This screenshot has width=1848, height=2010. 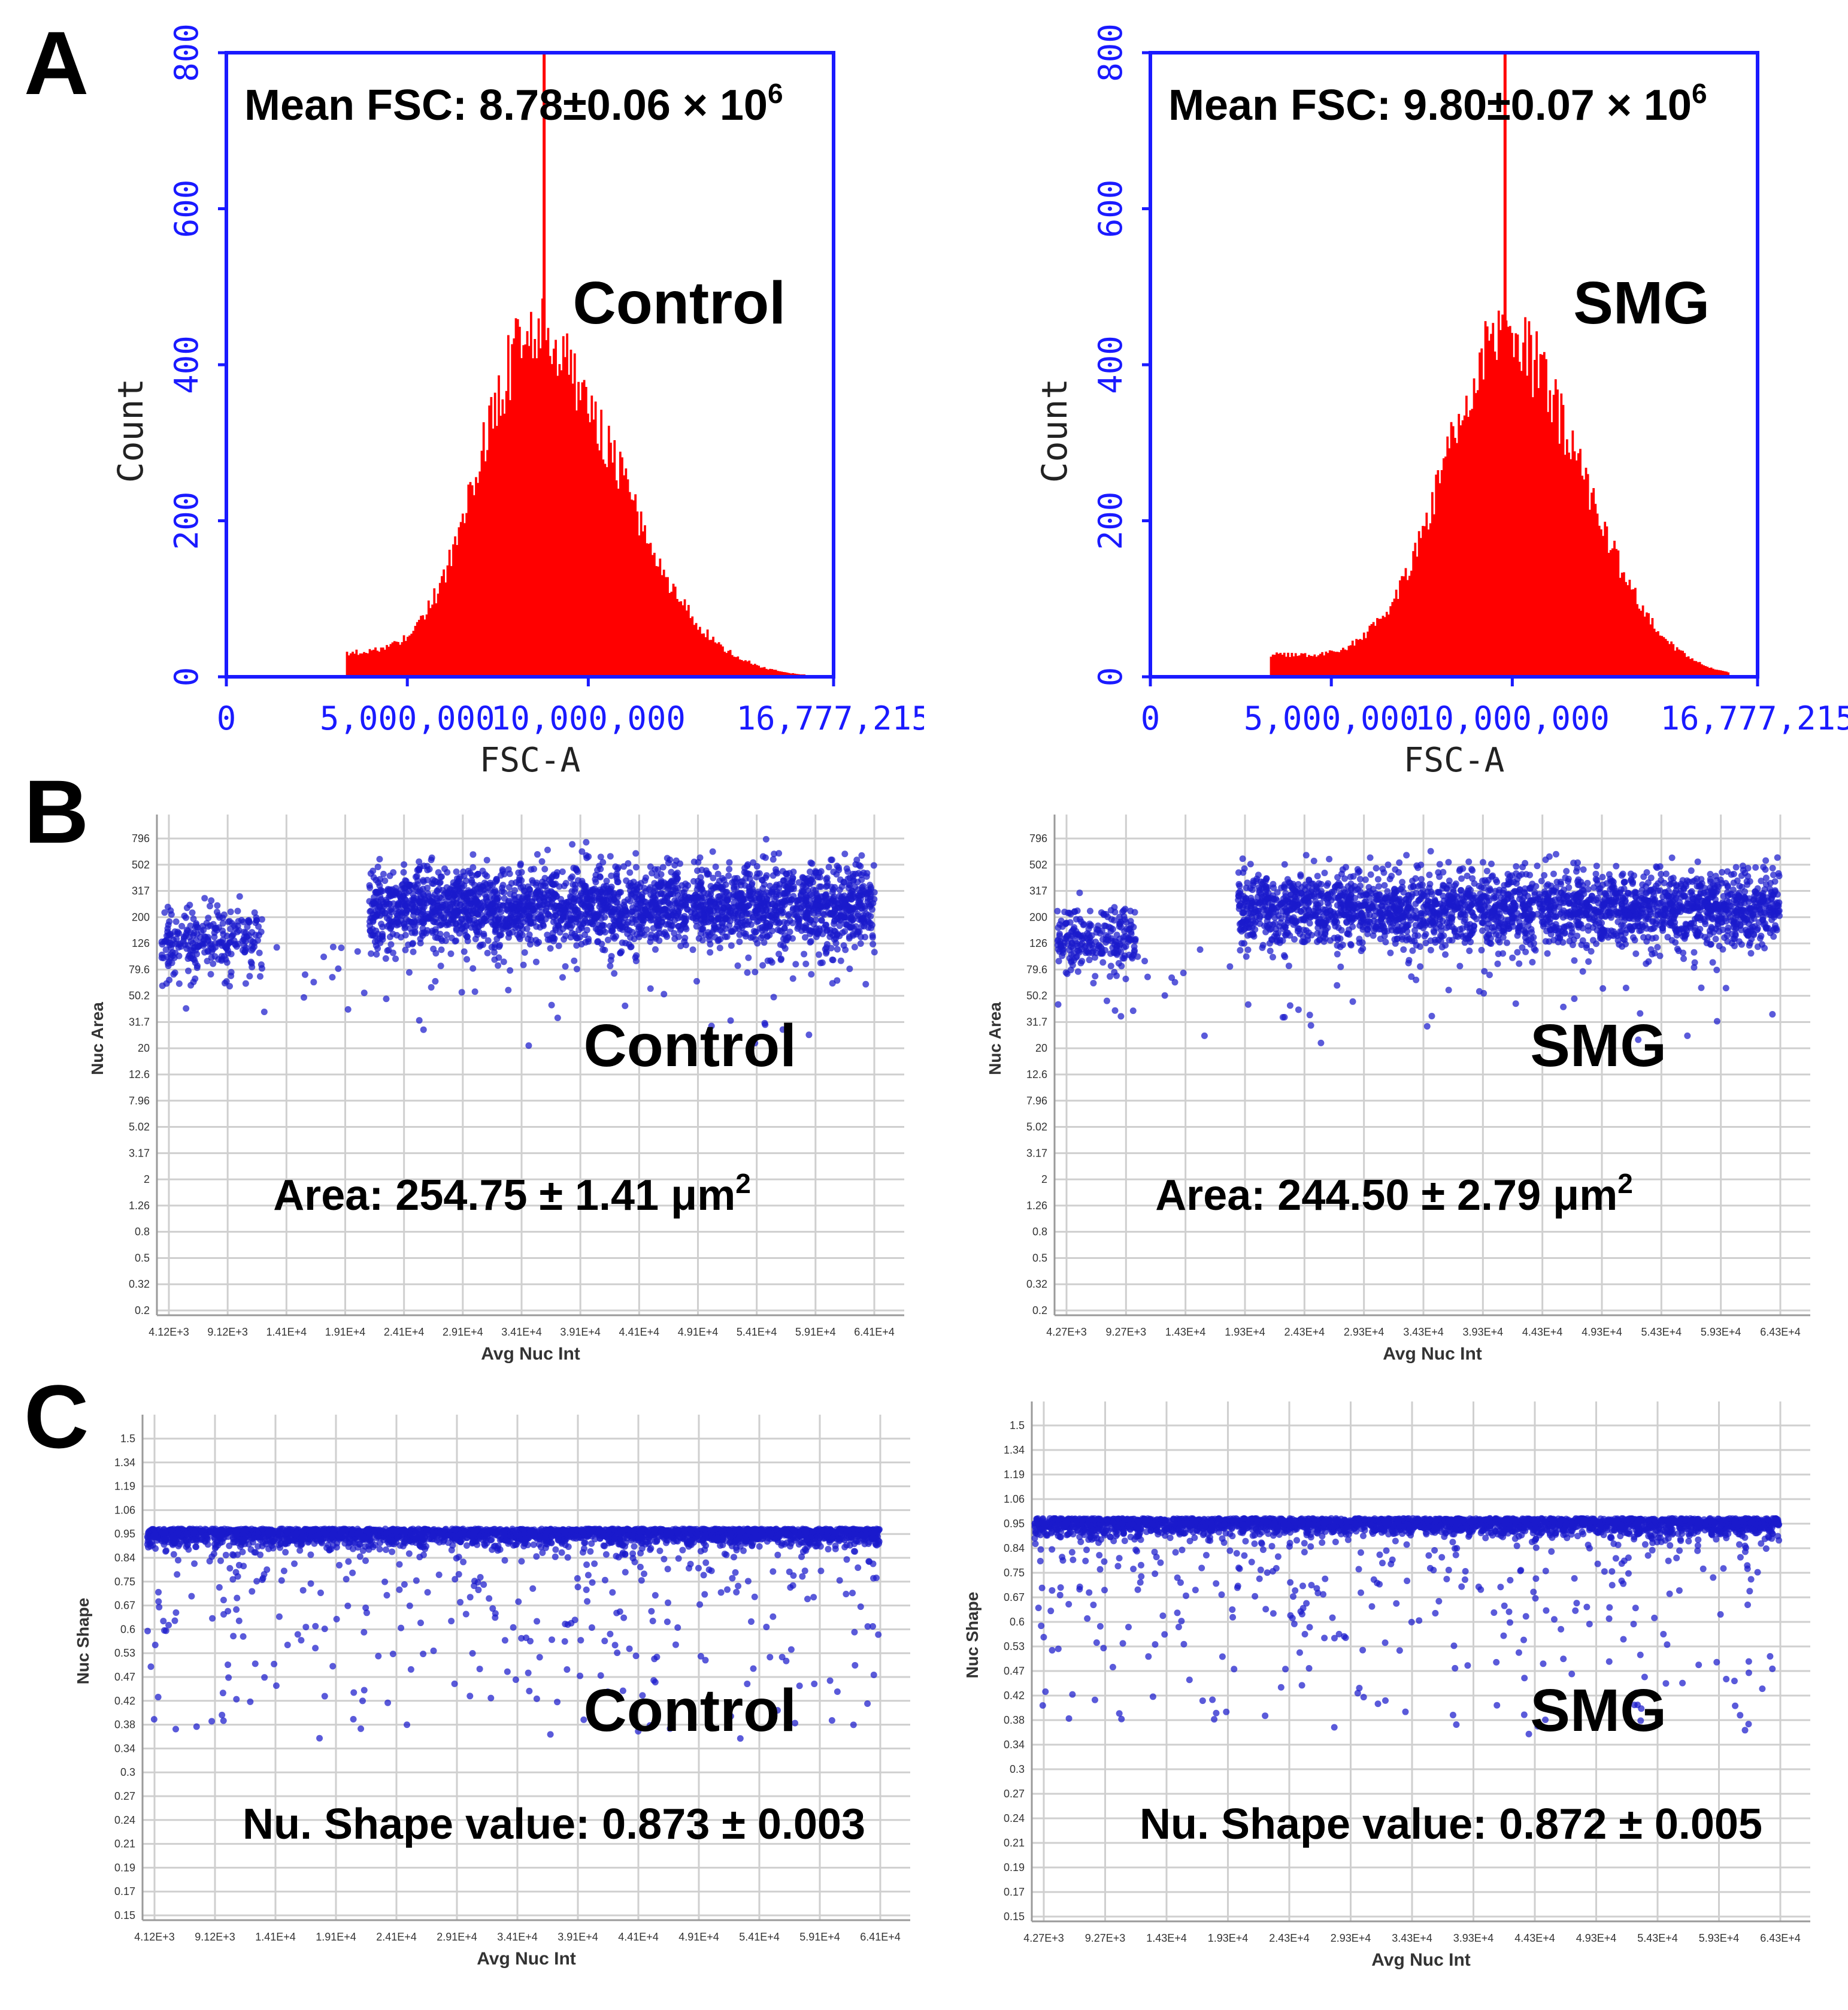 I want to click on x-tick-label: 5.91E+4, so click(x=815, y=1332).